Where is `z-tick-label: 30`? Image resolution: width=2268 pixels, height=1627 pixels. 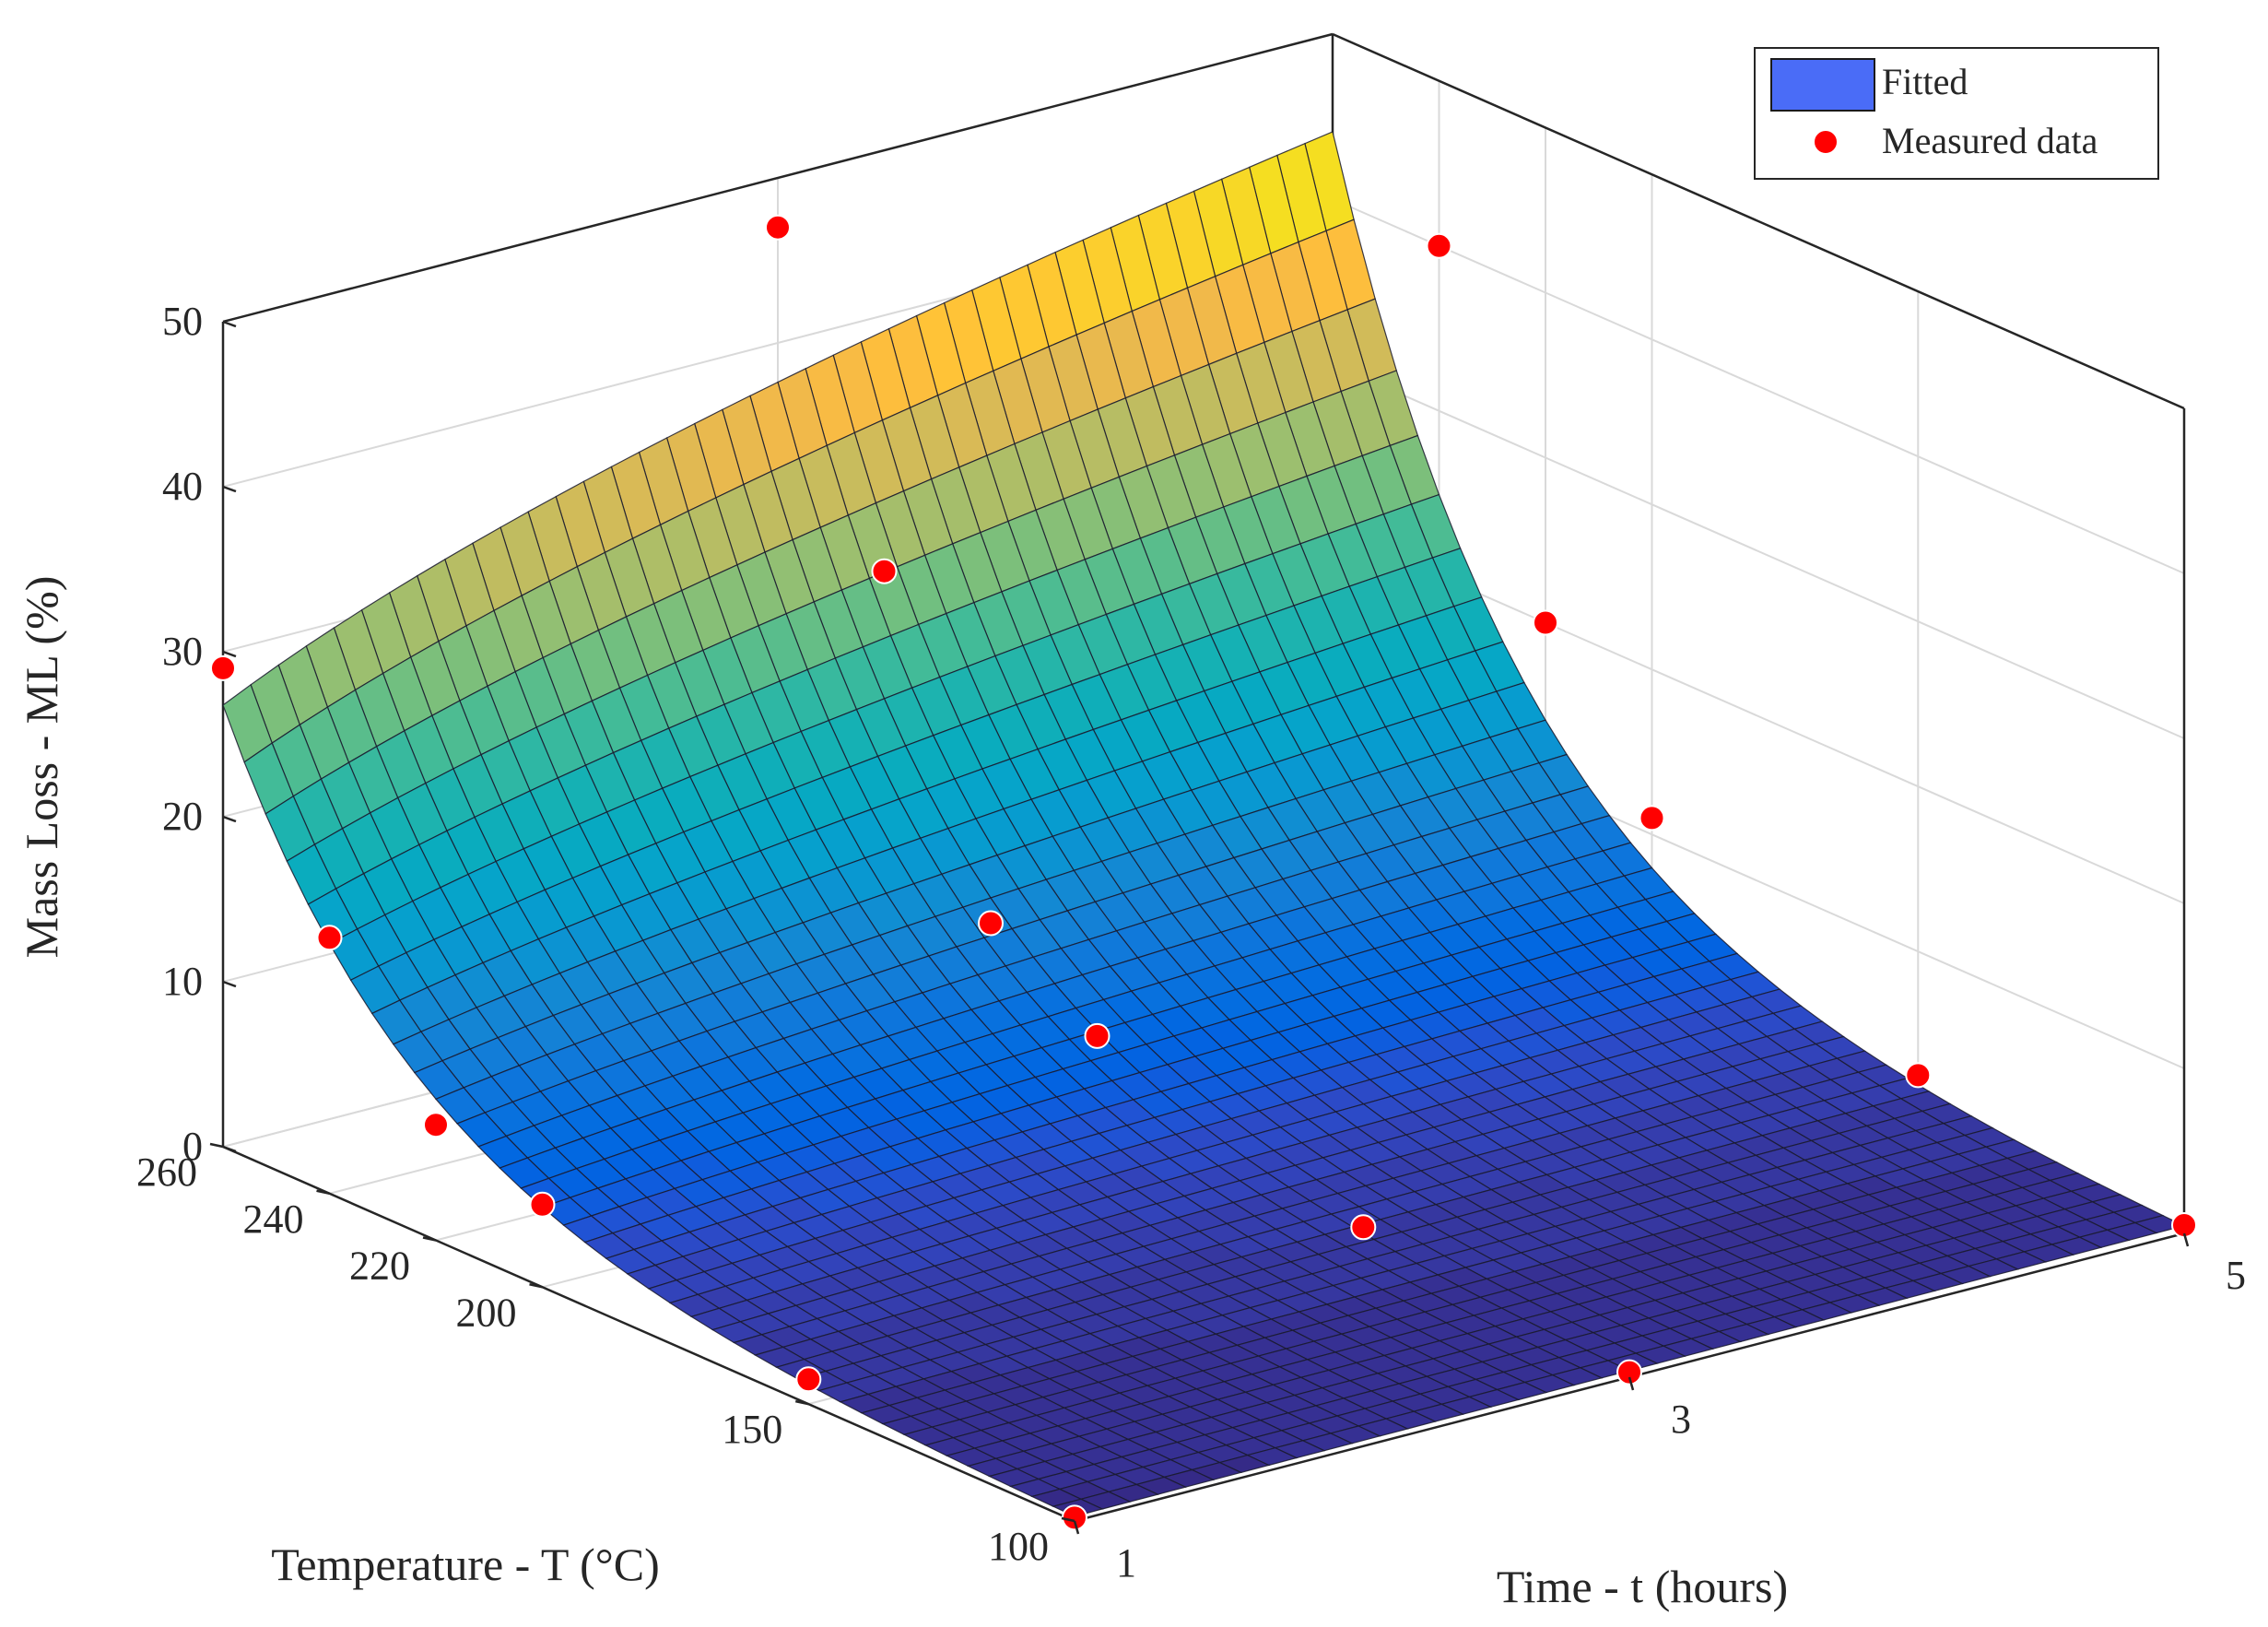 z-tick-label: 30 is located at coordinates (182, 651).